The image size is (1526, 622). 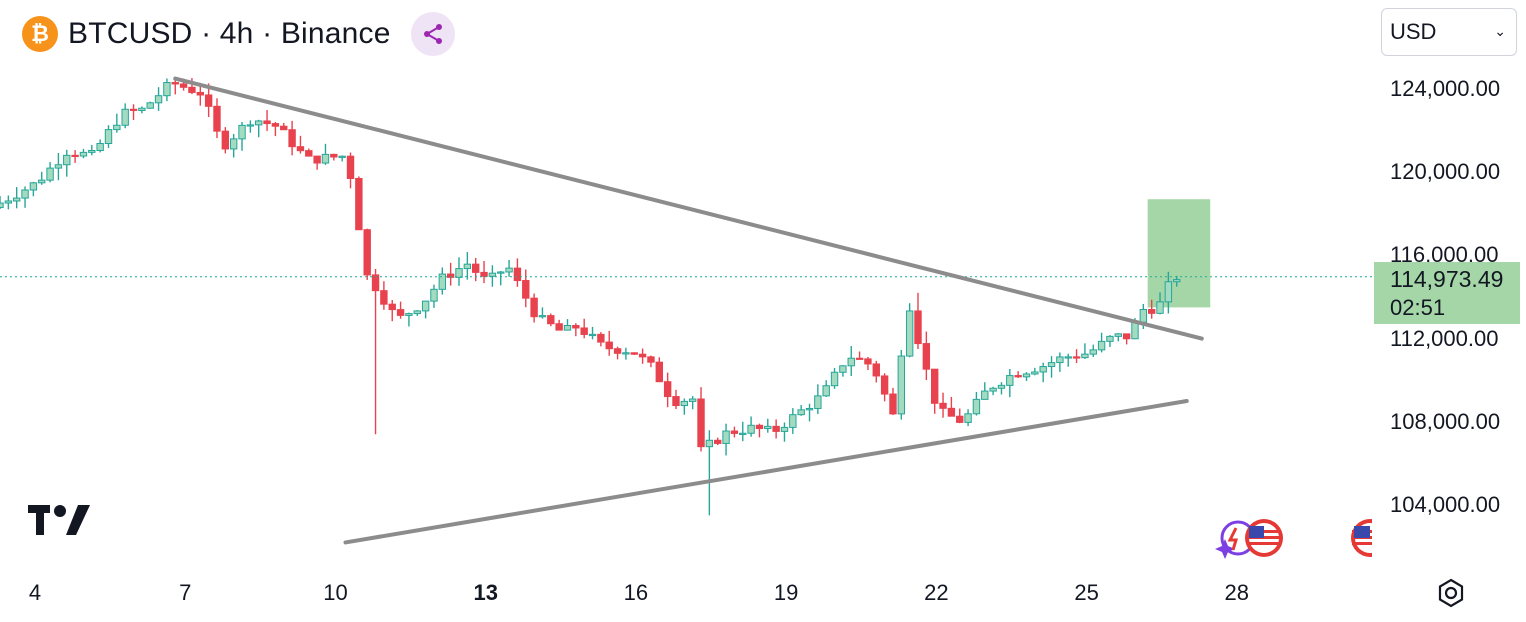 What do you see at coordinates (432, 34) in the screenshot?
I see `share-icon` at bounding box center [432, 34].